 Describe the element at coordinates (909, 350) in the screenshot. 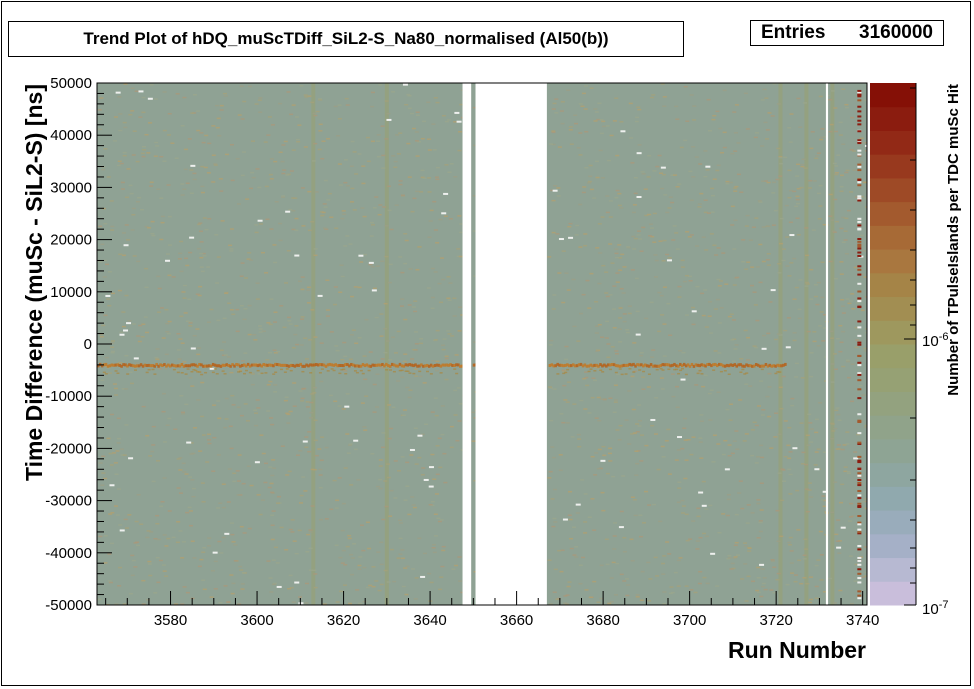

I see `color-palette: 10-710-6` at that location.